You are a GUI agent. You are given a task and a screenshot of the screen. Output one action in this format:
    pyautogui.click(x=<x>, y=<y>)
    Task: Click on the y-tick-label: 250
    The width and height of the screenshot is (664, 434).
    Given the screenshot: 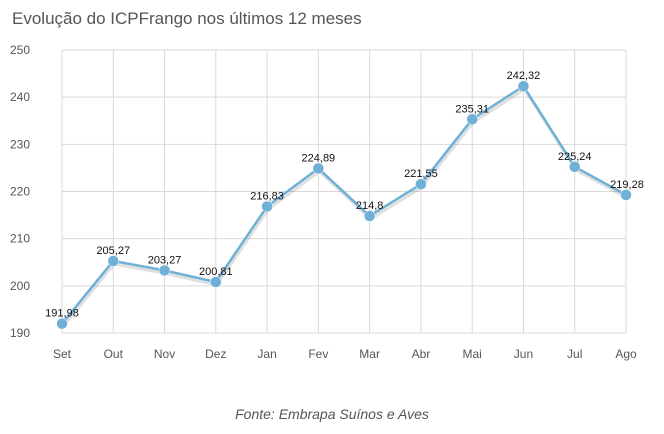 What is the action you would take?
    pyautogui.click(x=20, y=50)
    